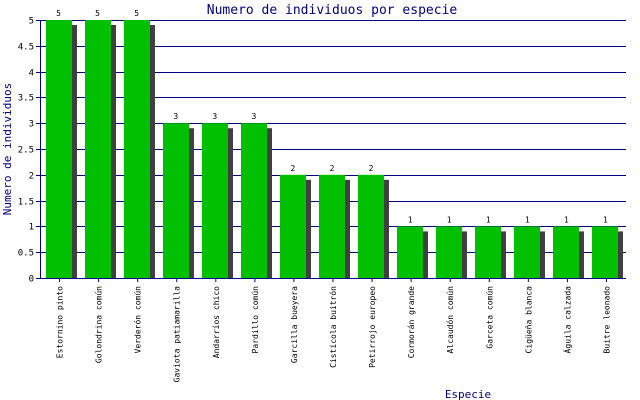 The height and width of the screenshot is (400, 640). I want to click on y-axis-label: Numero de individuos, so click(7, 149).